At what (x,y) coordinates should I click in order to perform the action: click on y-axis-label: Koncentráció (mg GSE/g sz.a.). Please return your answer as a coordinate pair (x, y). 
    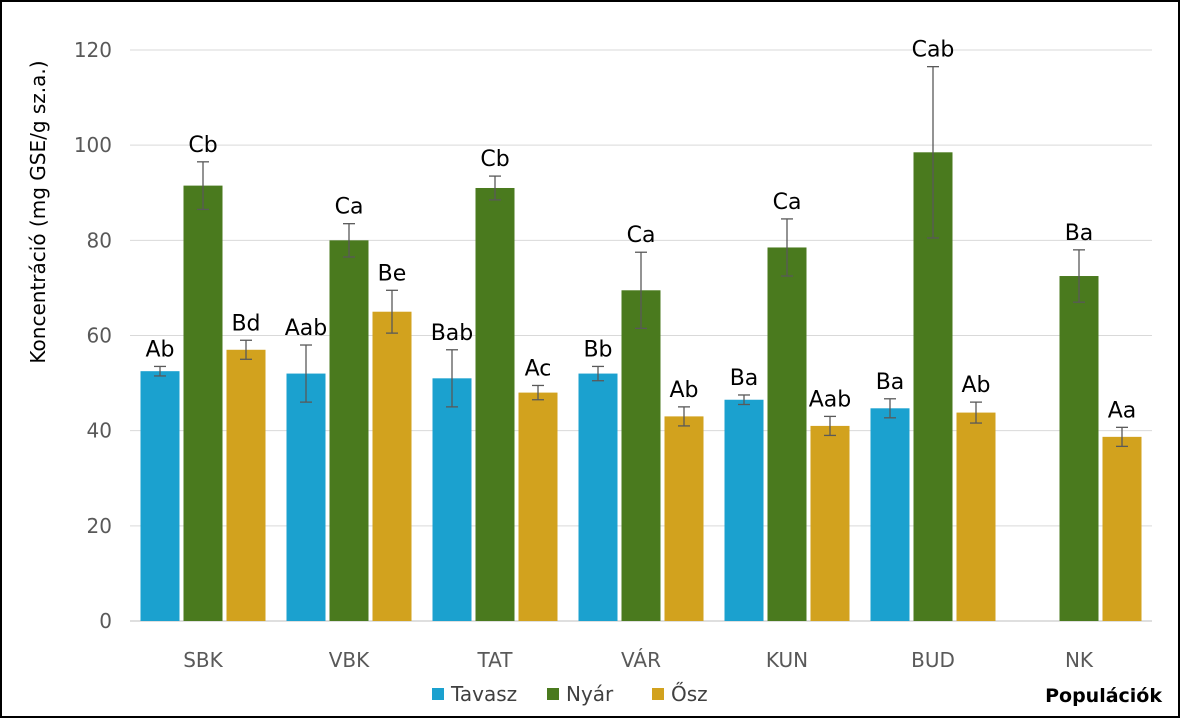
    Looking at the image, I should click on (38, 211).